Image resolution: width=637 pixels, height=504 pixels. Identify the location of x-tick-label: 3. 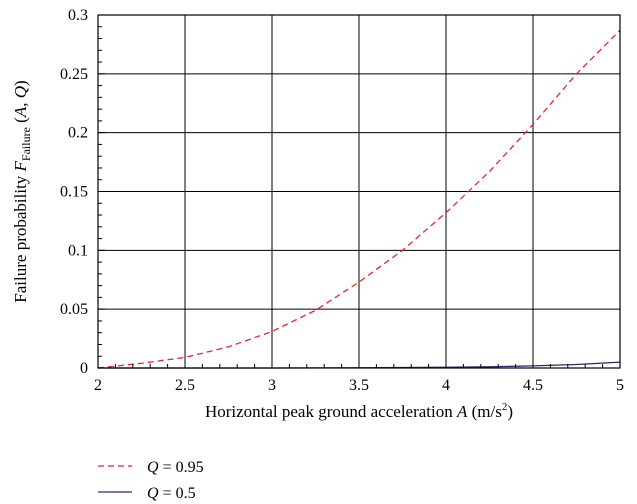
(272, 385).